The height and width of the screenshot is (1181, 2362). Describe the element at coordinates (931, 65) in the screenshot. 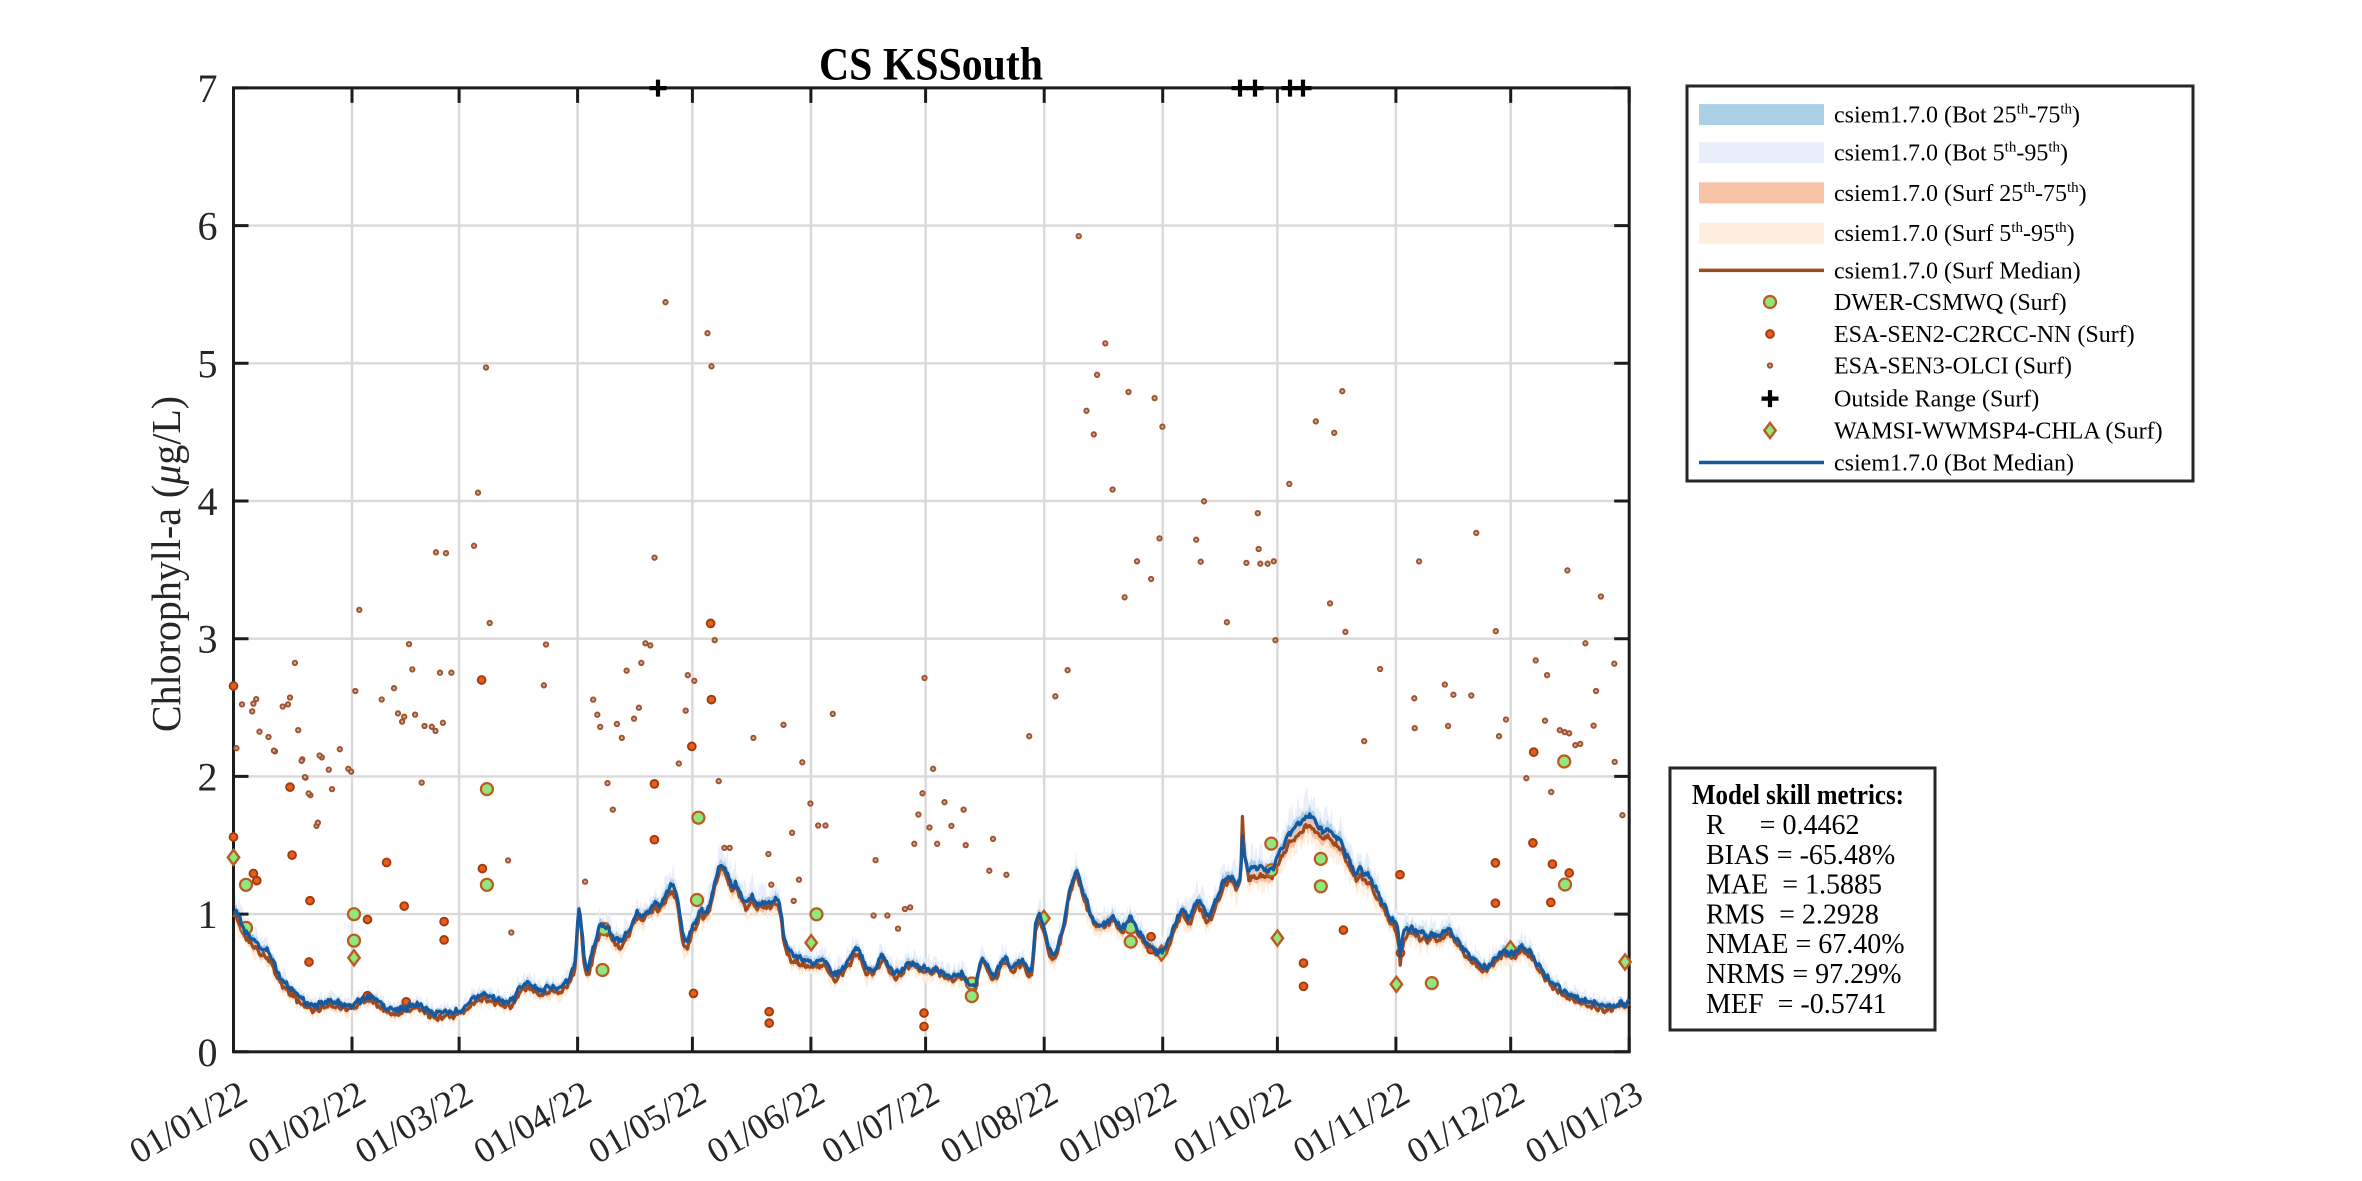

I see `svg-text: CS KSSouth` at that location.